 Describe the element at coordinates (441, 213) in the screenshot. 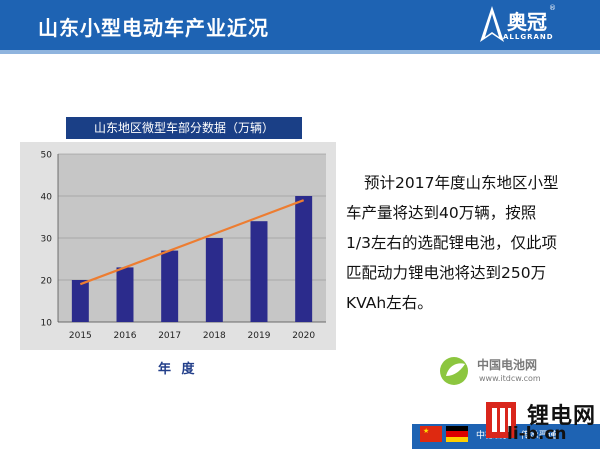

I see `body-line: 车产量将达到40万辆，按照` at that location.